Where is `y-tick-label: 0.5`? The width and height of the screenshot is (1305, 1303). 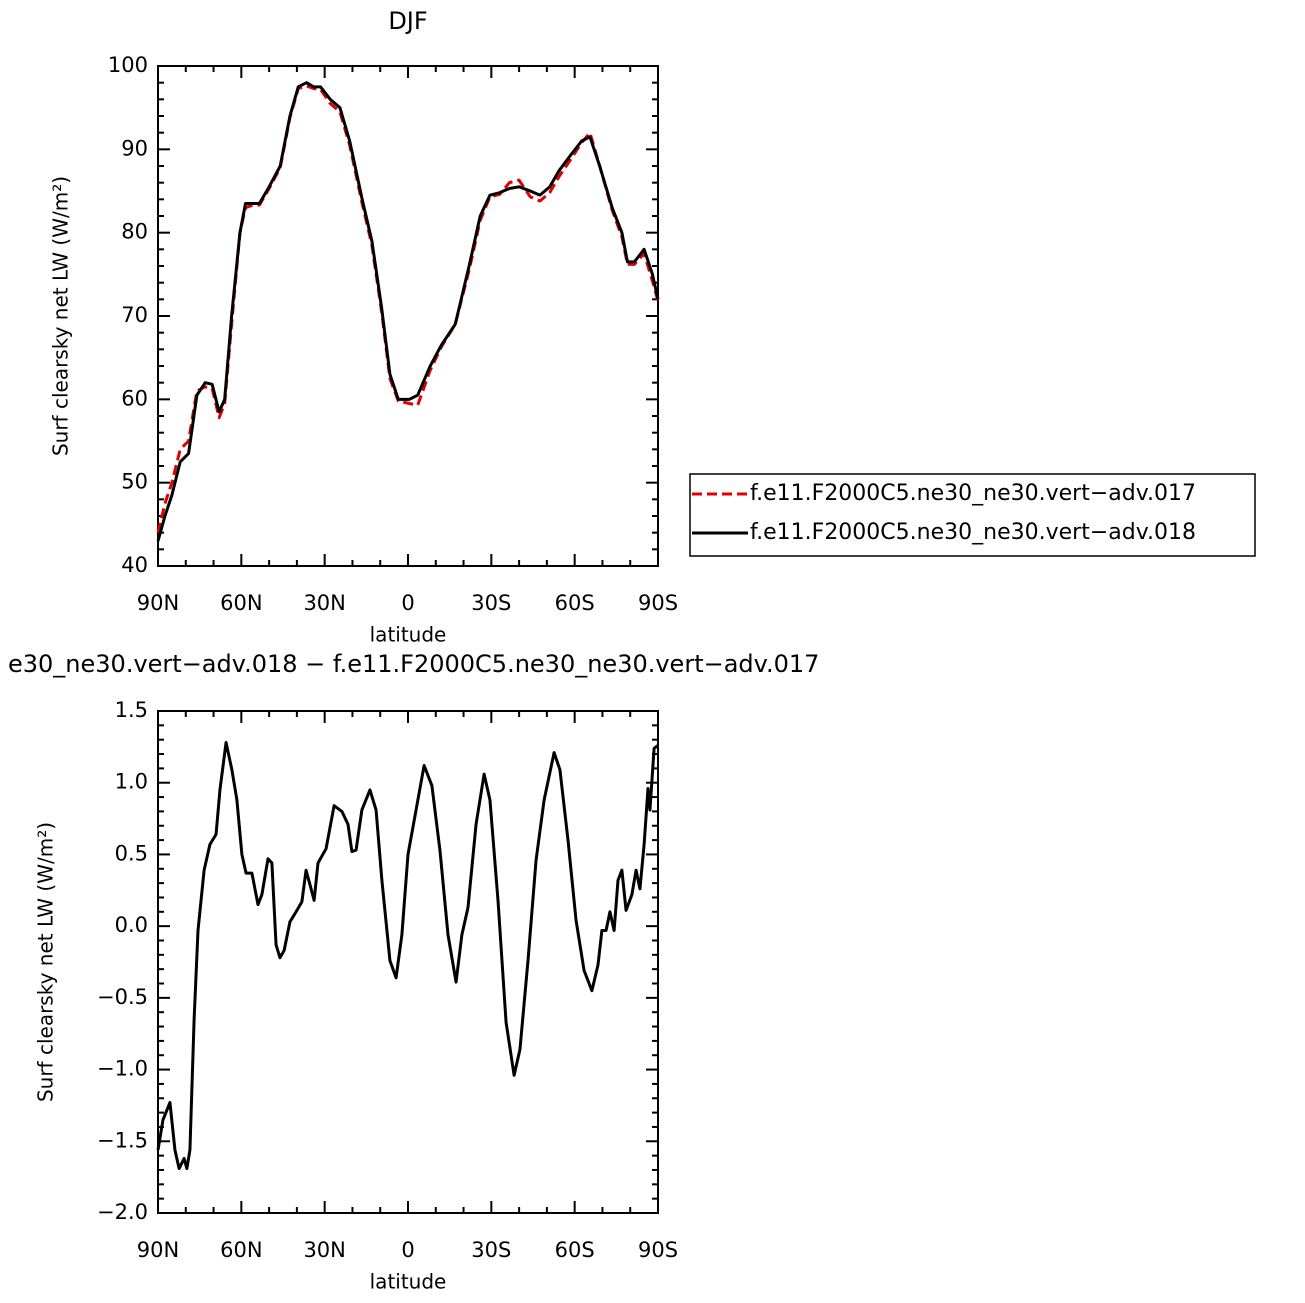
y-tick-label: 0.5 is located at coordinates (131, 853).